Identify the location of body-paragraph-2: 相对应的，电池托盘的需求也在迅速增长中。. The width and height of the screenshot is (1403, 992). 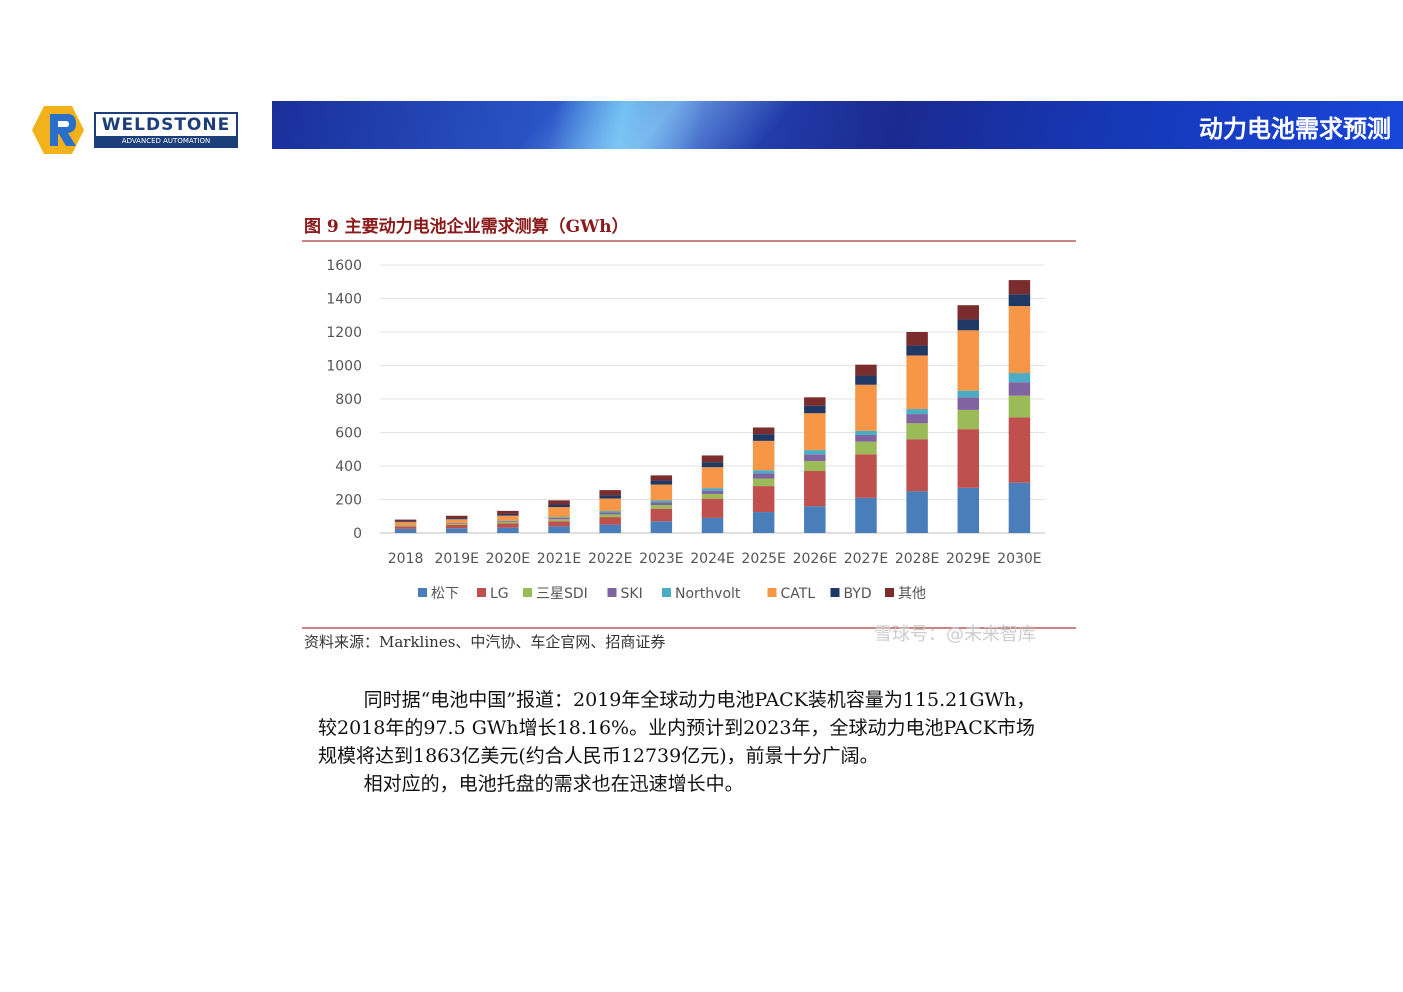
(553, 784).